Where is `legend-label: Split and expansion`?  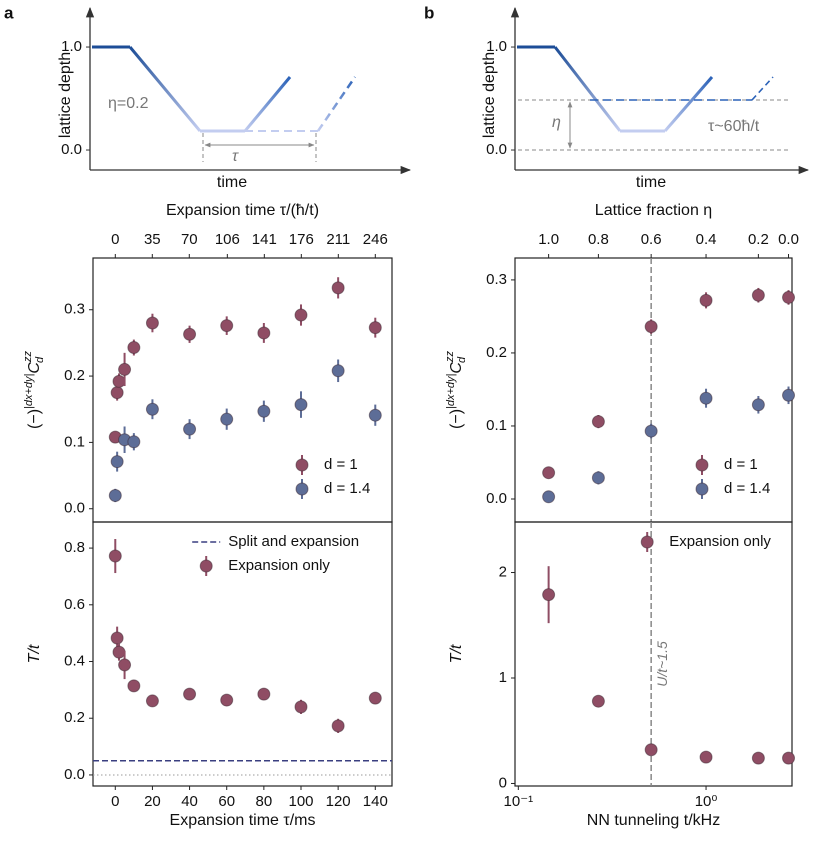
legend-label: Split and expansion is located at coordinates (293, 541).